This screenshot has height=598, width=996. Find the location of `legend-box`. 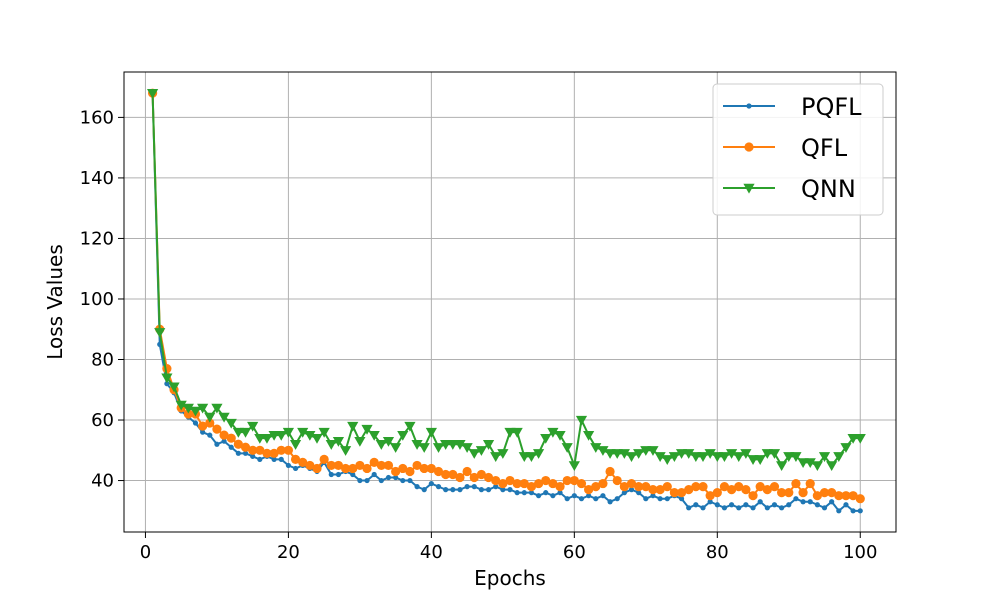

legend-box is located at coordinates (798, 149).